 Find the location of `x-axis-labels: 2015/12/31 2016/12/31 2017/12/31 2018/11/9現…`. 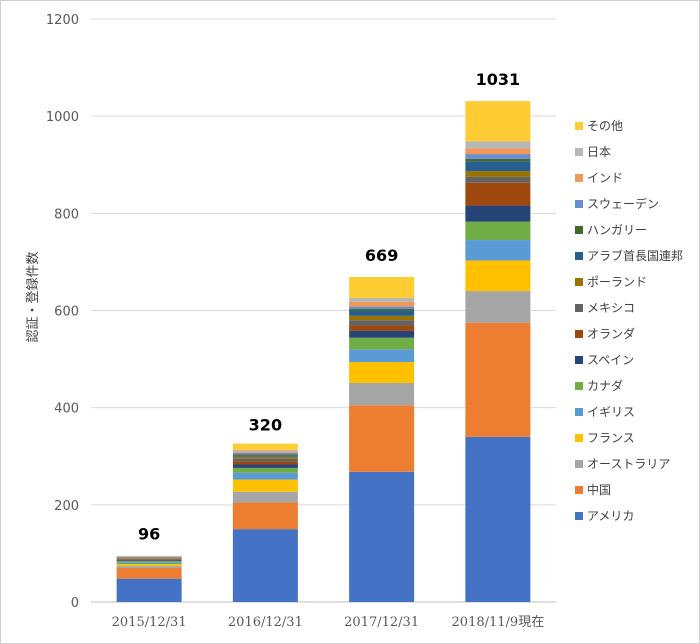

x-axis-labels: 2015/12/31 2016/12/31 2017/12/31 2018/11/9現… is located at coordinates (328, 622).